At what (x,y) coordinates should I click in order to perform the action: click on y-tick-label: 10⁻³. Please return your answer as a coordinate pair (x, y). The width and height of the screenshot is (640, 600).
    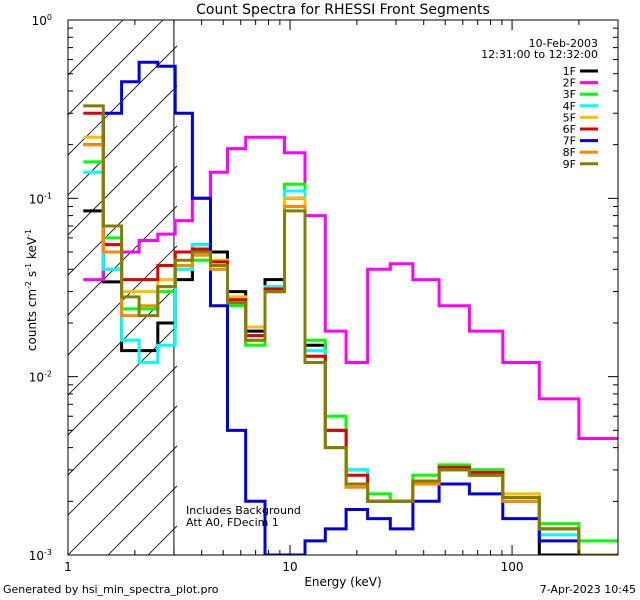
    Looking at the image, I should click on (40, 555).